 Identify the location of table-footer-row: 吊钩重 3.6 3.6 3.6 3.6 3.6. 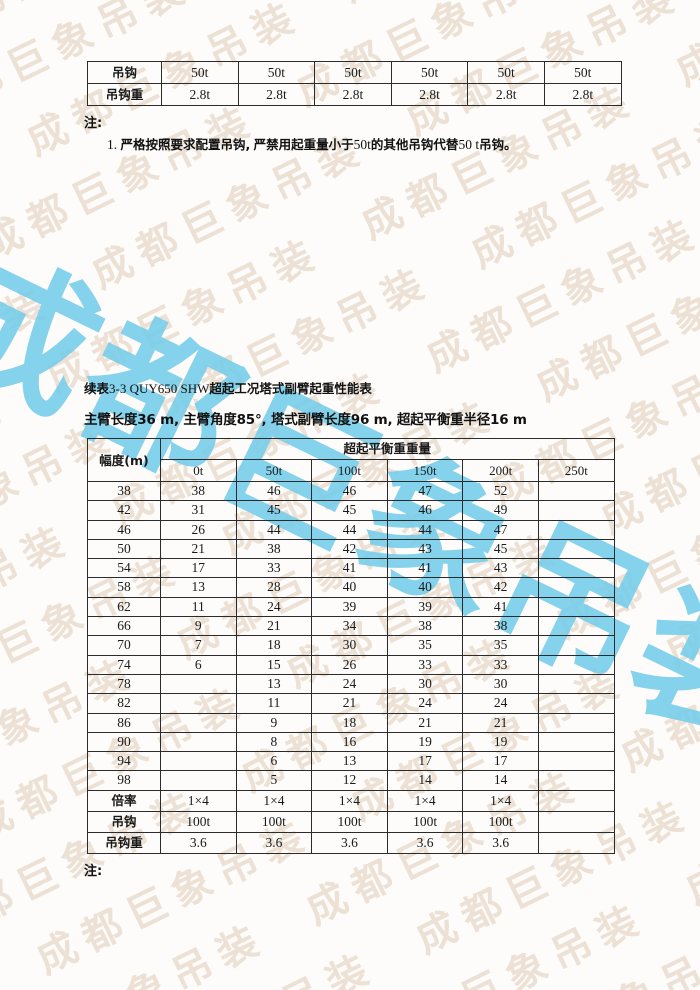
(351, 842).